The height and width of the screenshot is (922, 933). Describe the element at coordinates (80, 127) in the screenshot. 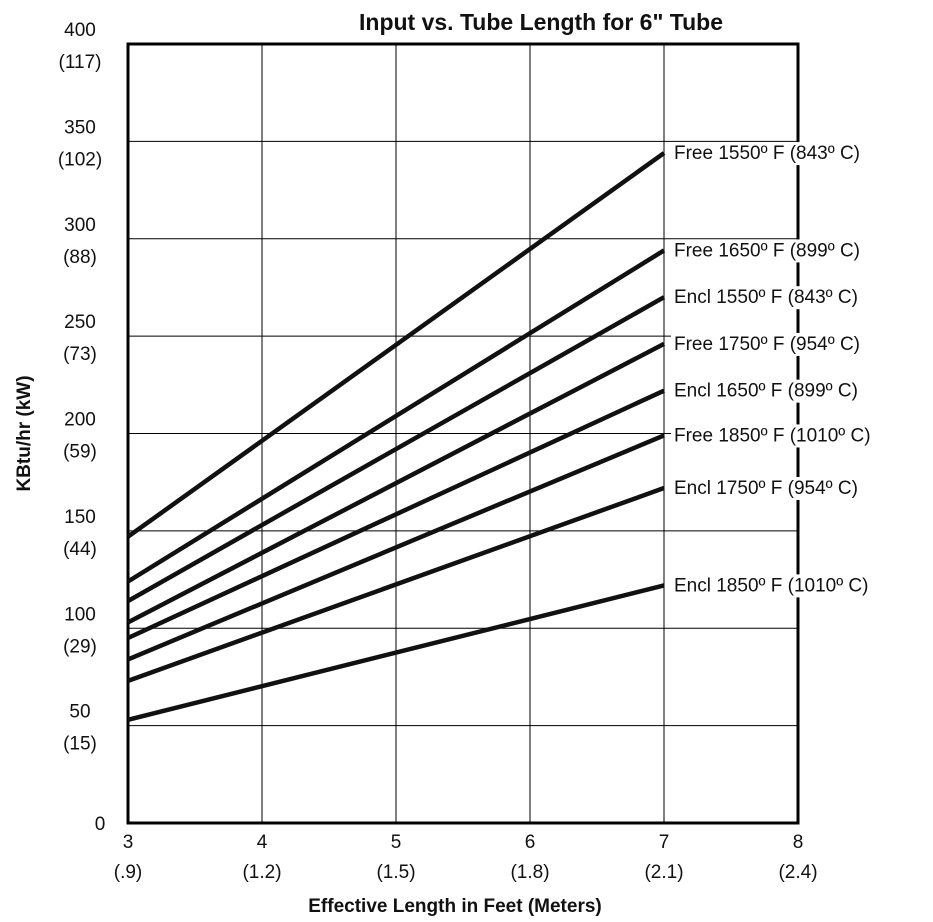

I see `y-tick-label: 350` at that location.